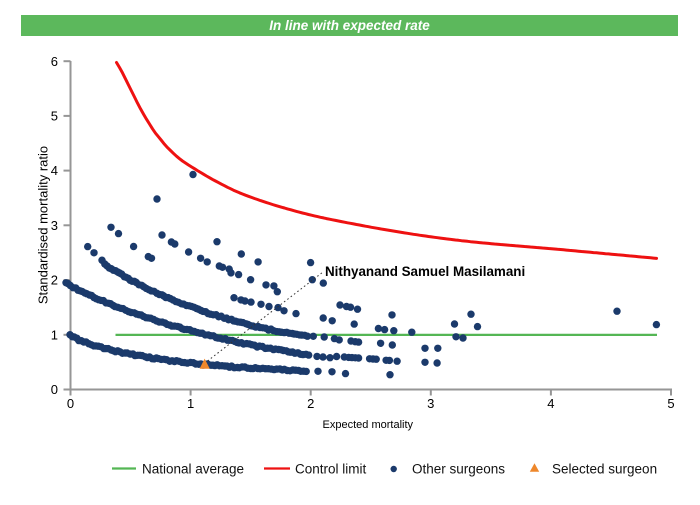 The width and height of the screenshot is (700, 505). Describe the element at coordinates (604, 469) in the screenshot. I see `svg-text: Selected surgeon` at that location.